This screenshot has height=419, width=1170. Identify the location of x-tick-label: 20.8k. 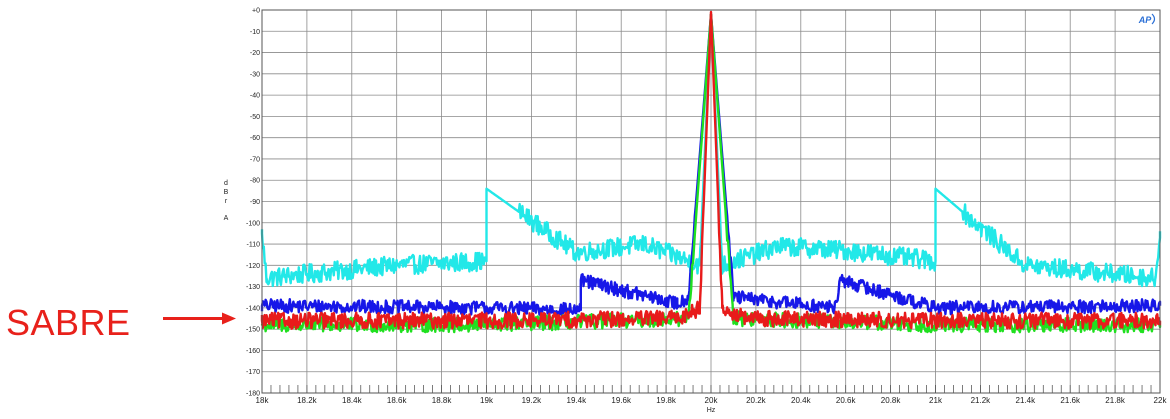
(891, 400).